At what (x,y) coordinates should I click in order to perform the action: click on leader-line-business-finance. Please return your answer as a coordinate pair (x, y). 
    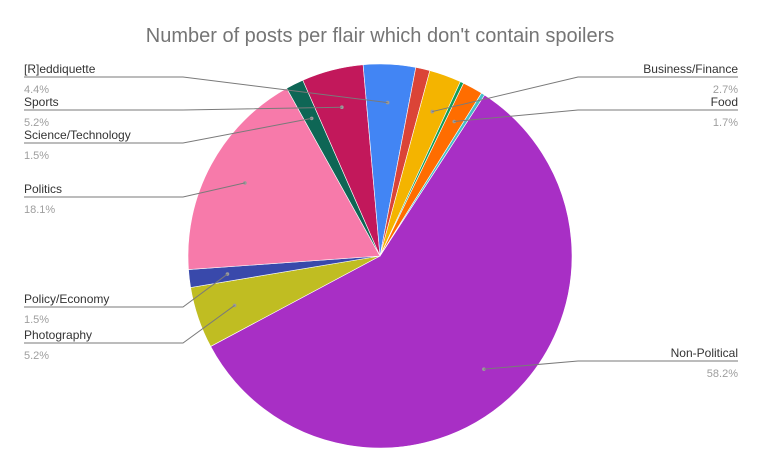
    Looking at the image, I should click on (585, 94).